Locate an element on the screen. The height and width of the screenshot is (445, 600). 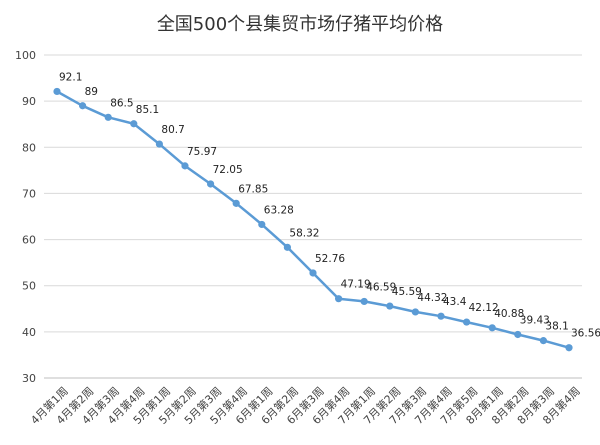
data-label: 38.1 is located at coordinates (556, 327).